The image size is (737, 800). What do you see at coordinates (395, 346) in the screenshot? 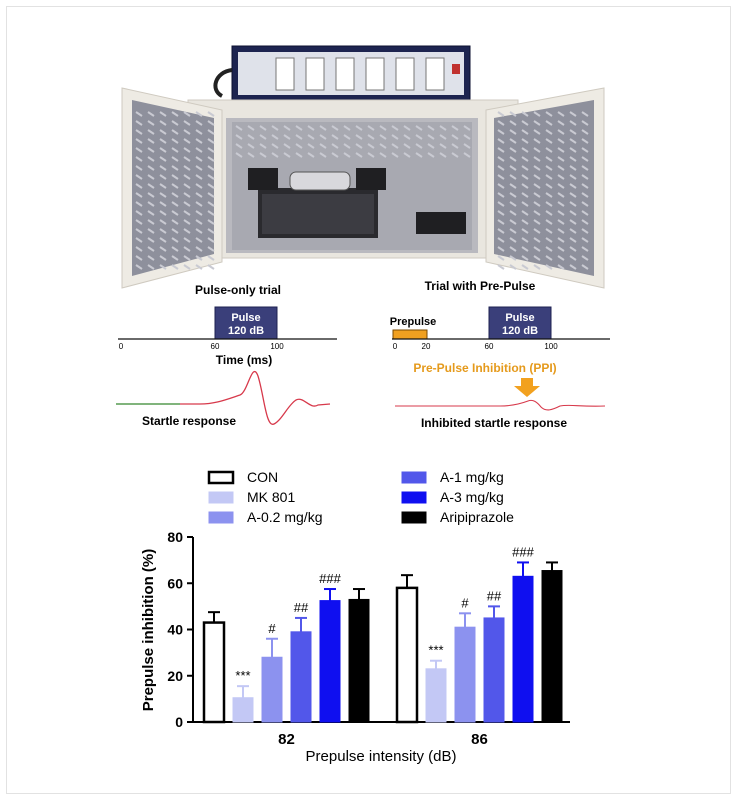
I see `right-tick-0: 0` at bounding box center [395, 346].